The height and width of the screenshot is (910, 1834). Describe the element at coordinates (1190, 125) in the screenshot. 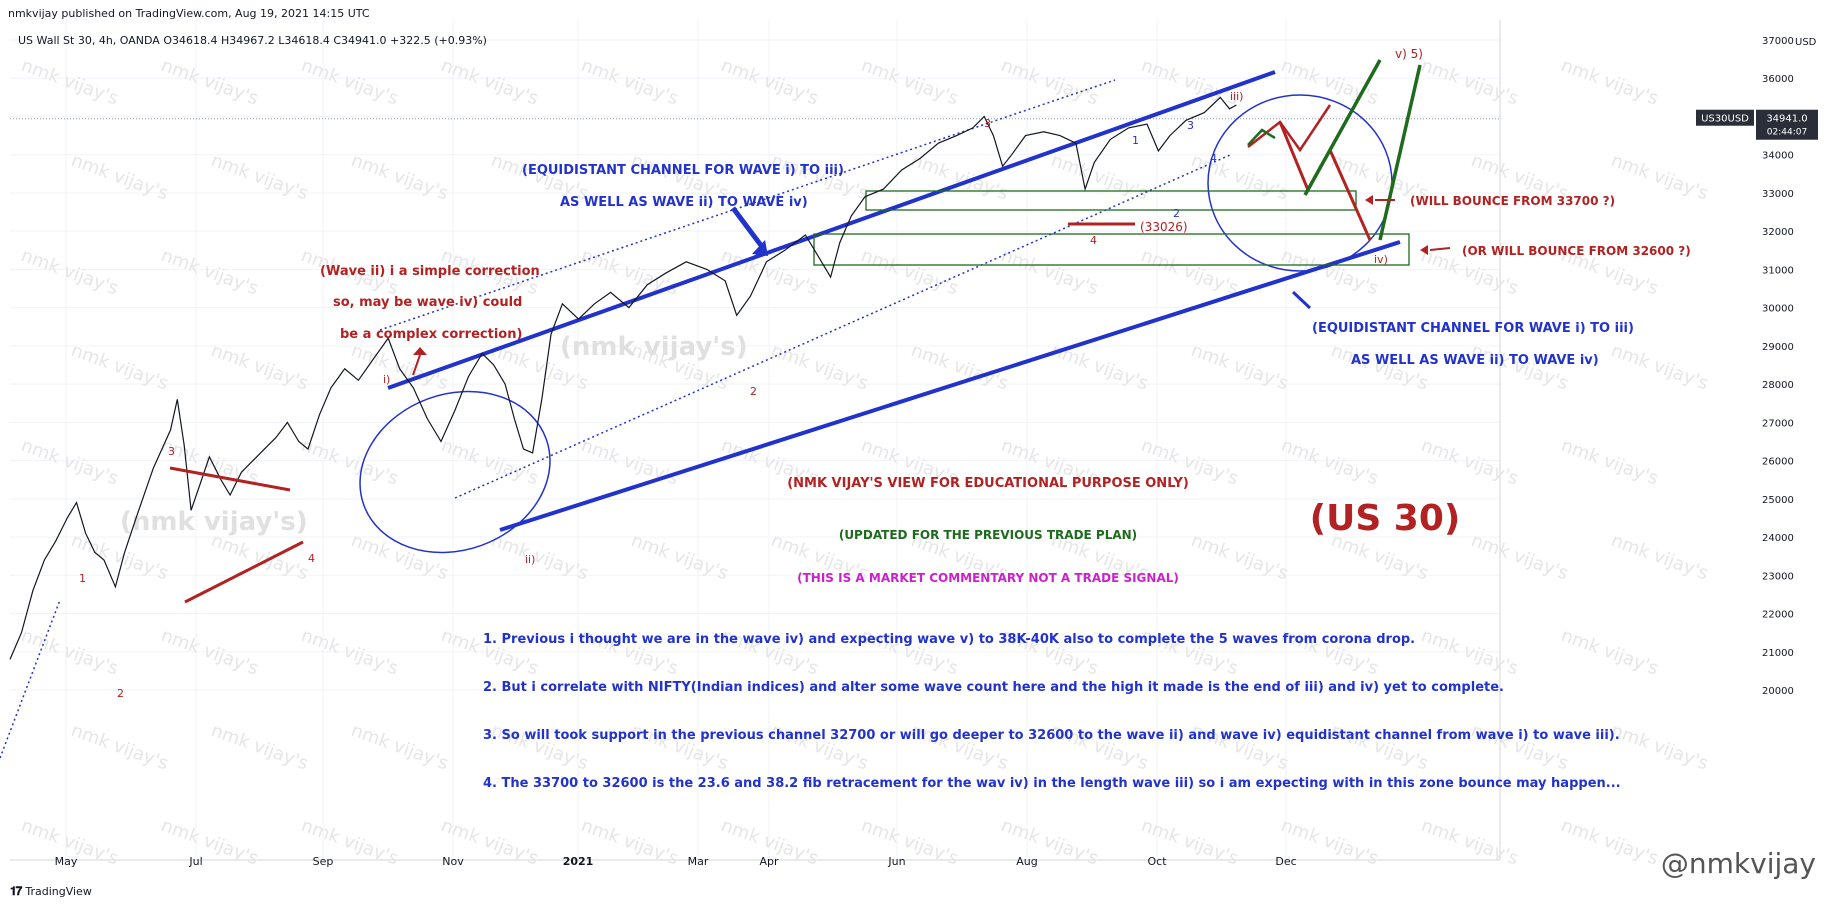

I see `wave-label-subi-3: 3` at that location.